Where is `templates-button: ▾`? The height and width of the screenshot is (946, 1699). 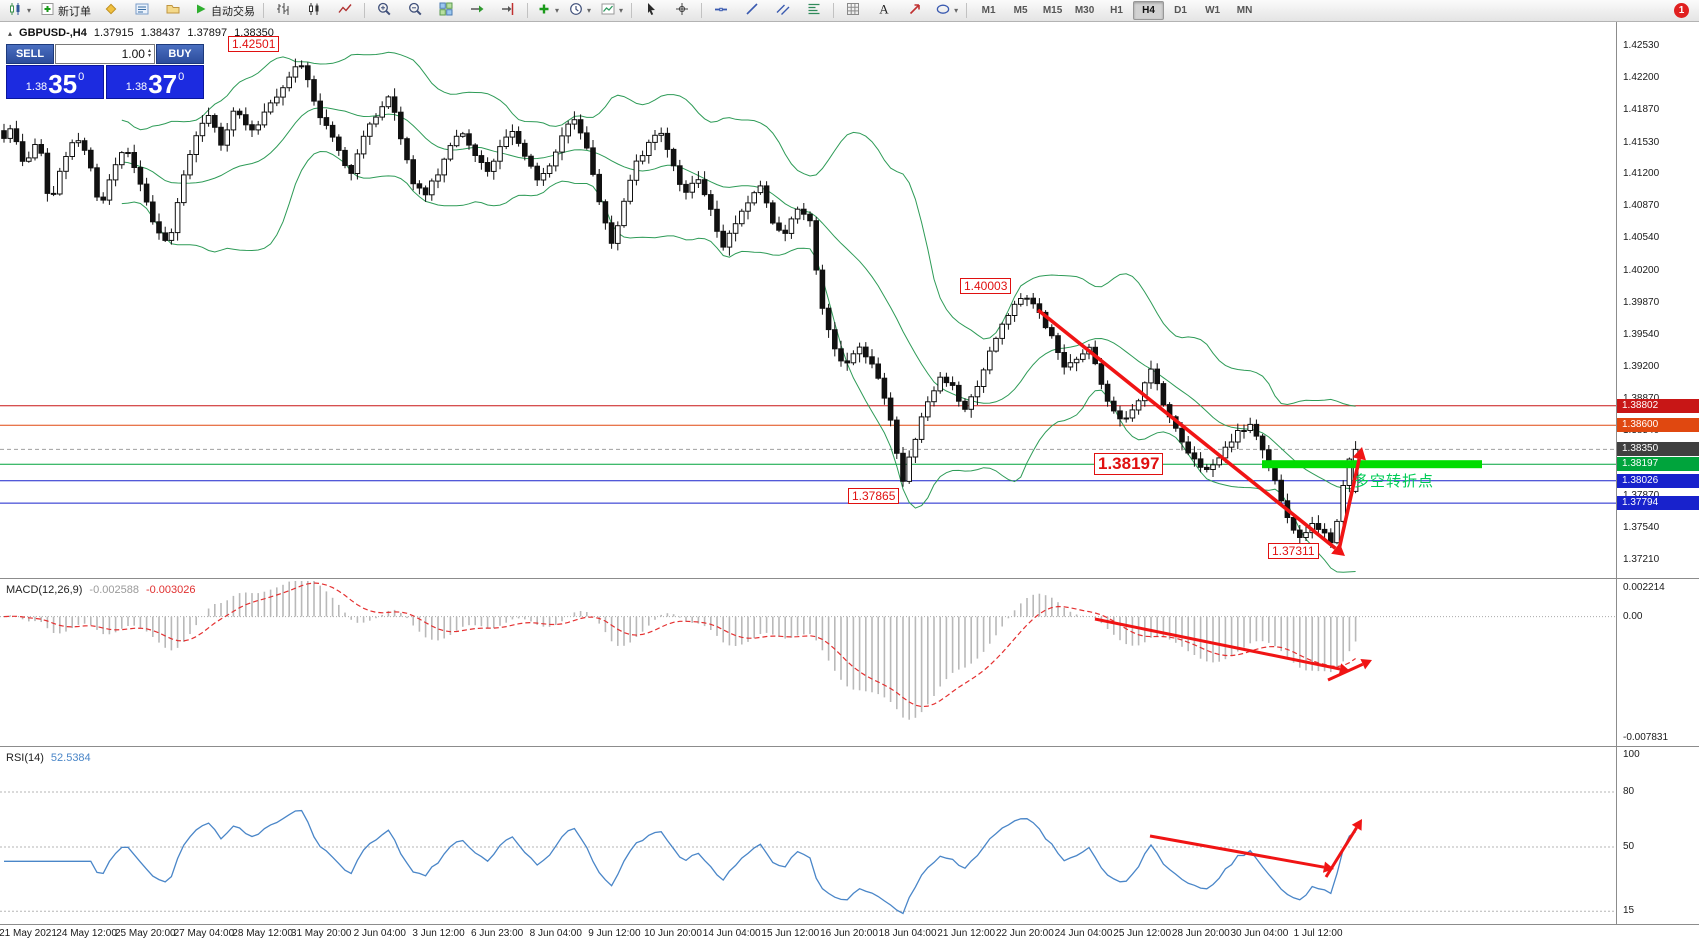
templates-button: ▾ is located at coordinates (611, 11).